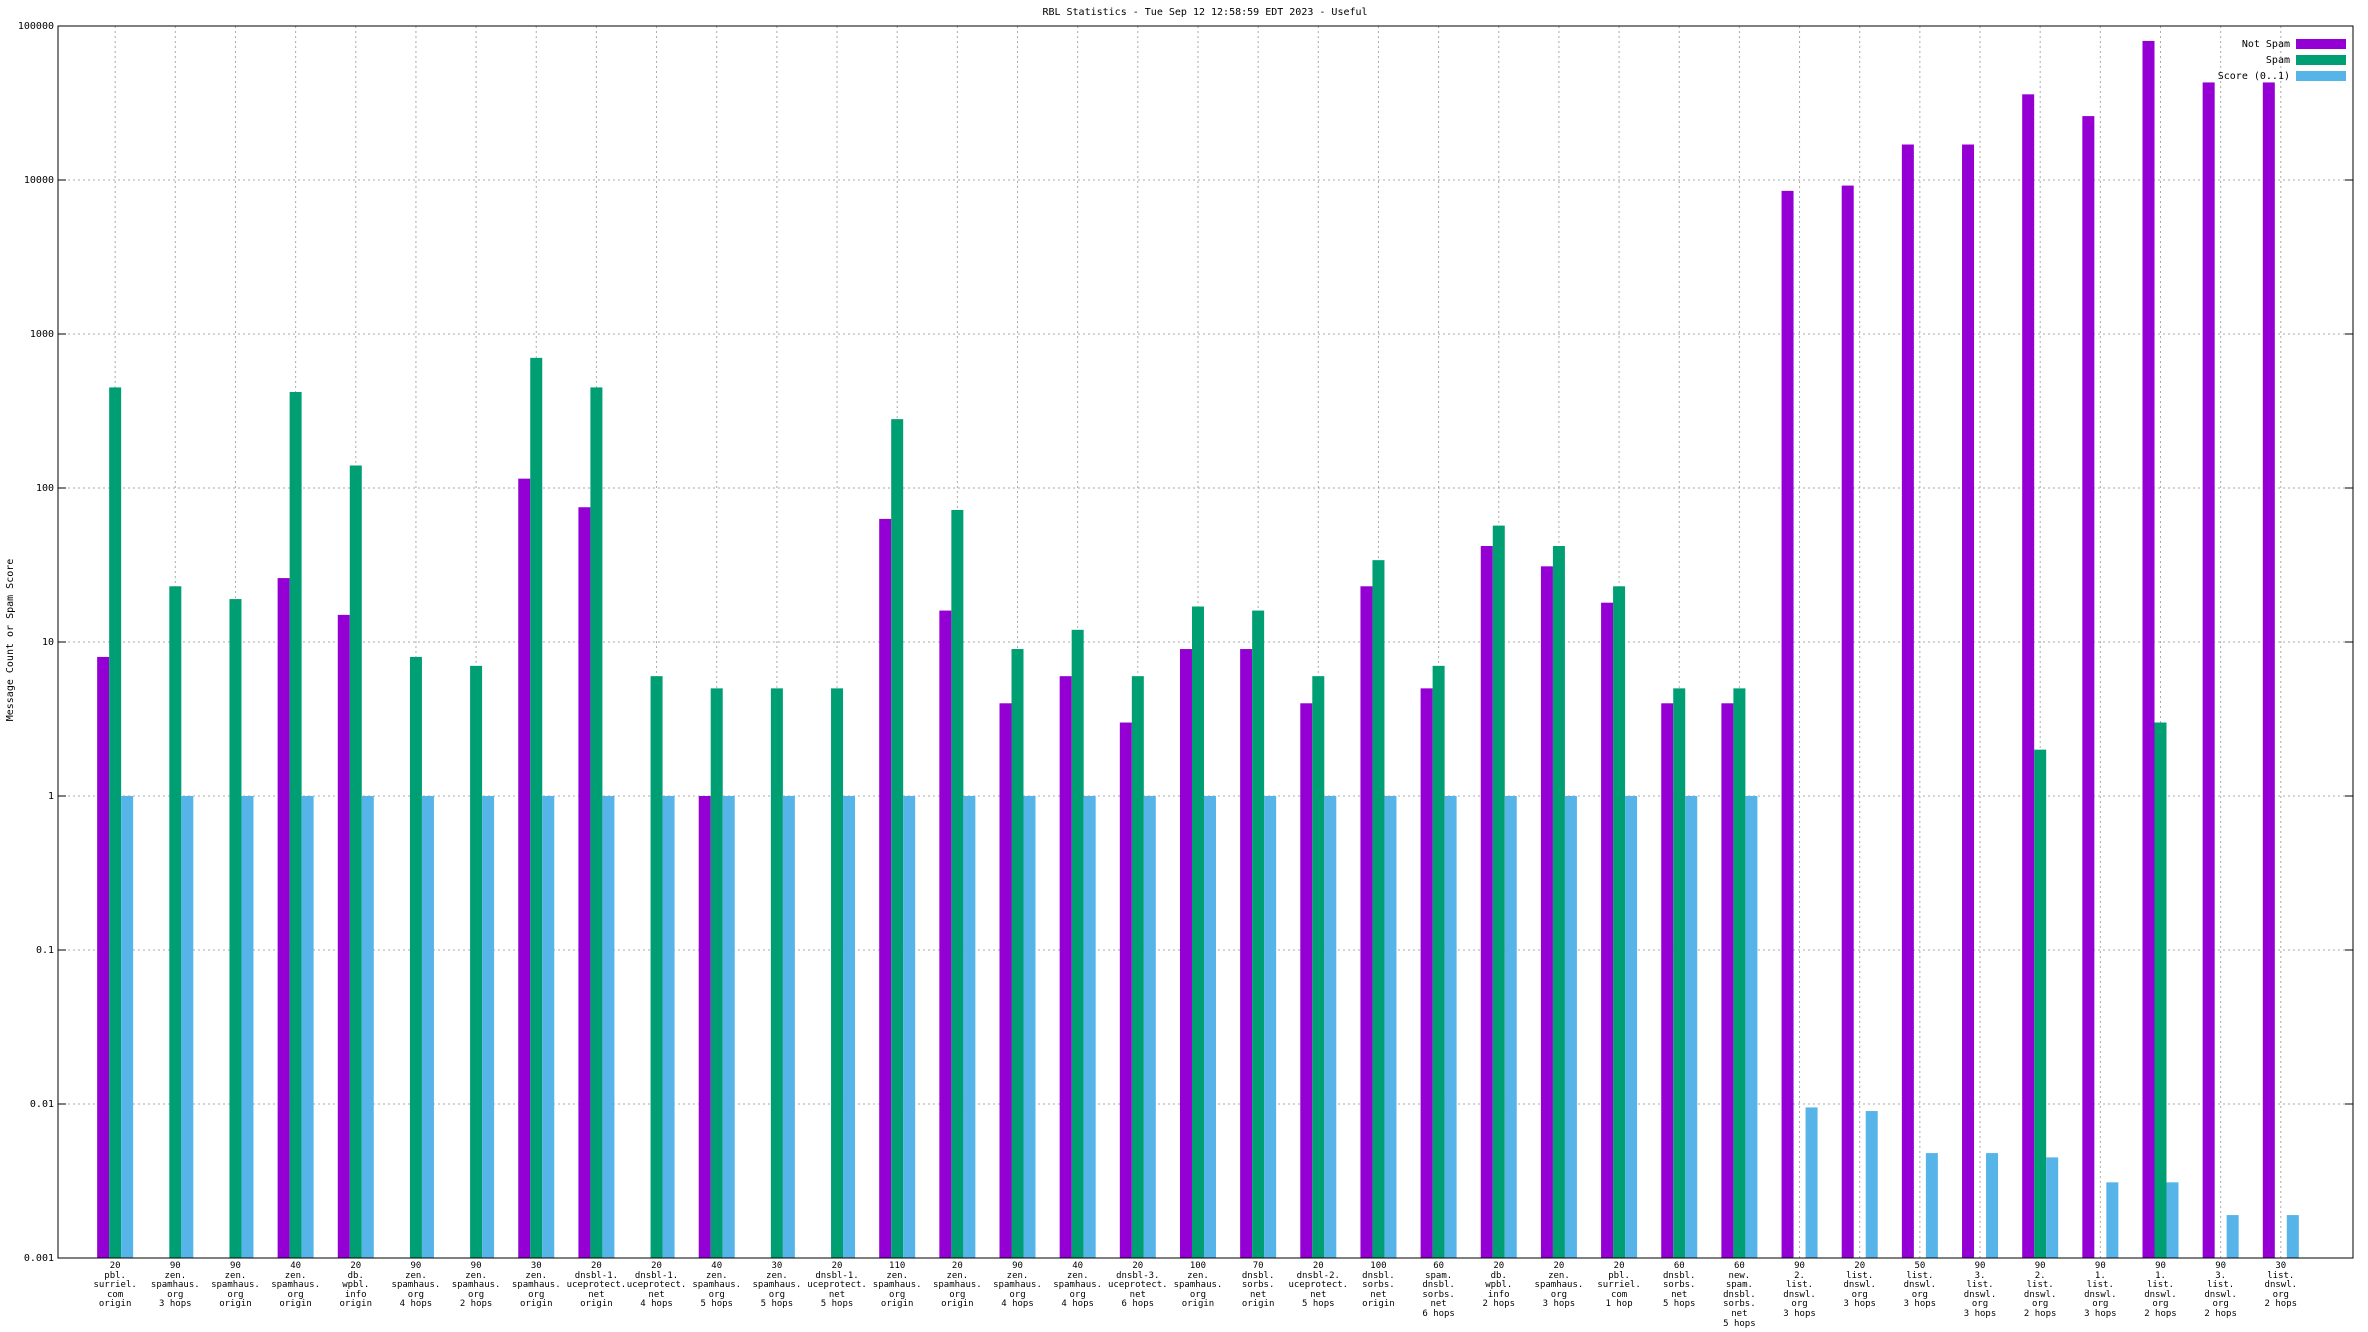 Image resolution: width=2368 pixels, height=1332 pixels. What do you see at coordinates (1679, 1285) in the screenshot?
I see `x-tick-label: 60 dnsbl. sorbs. net 5 hops` at bounding box center [1679, 1285].